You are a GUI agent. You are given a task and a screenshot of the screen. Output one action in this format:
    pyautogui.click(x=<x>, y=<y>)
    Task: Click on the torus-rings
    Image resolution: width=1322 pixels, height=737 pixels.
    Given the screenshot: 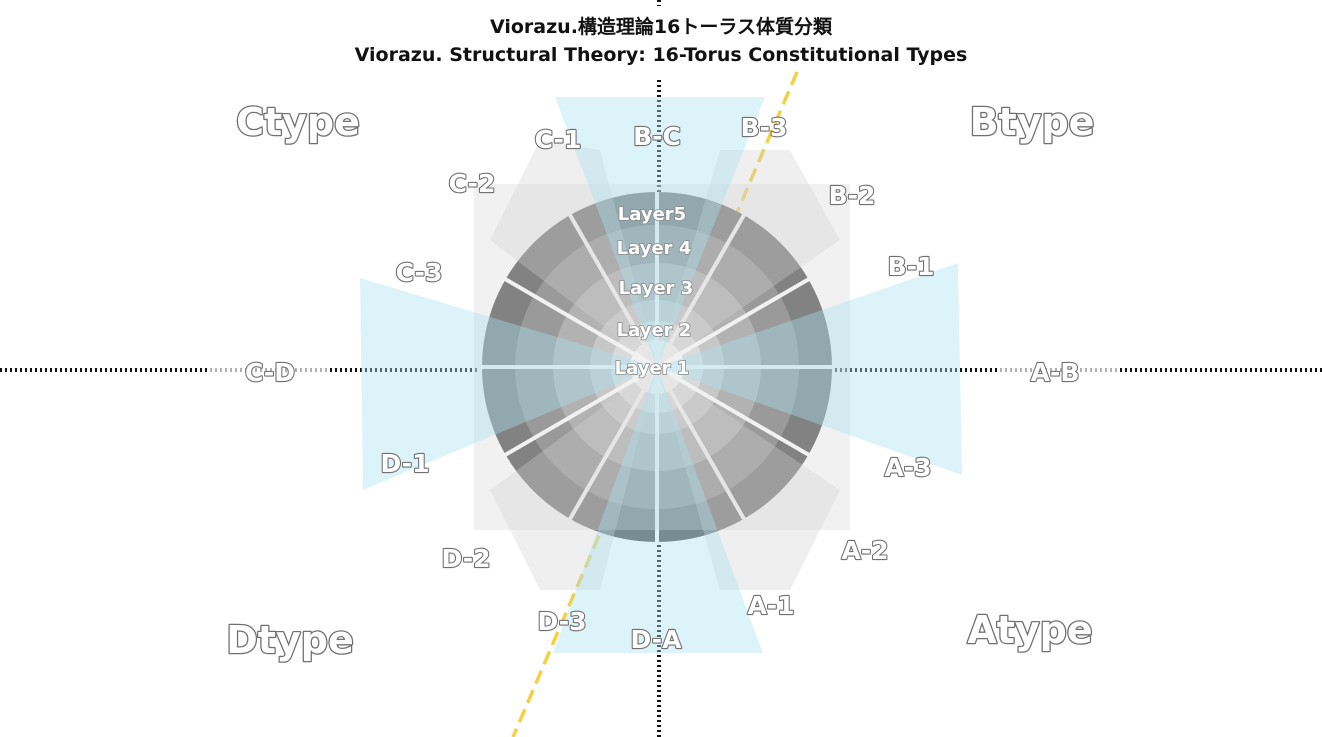 What is the action you would take?
    pyautogui.click(x=657, y=367)
    